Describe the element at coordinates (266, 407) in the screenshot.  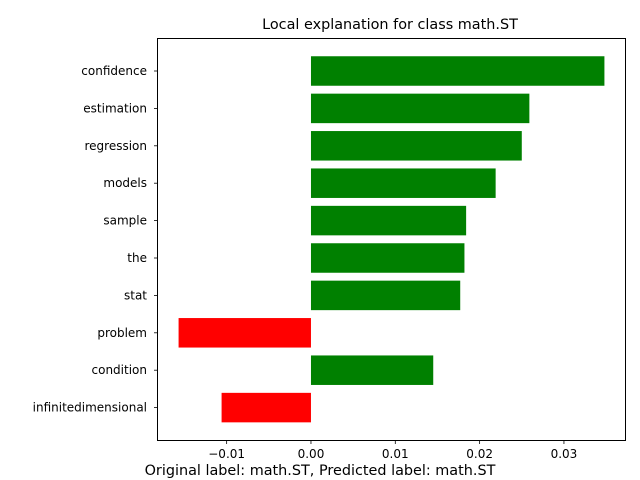
I see `bar-infinitedimensional` at that location.